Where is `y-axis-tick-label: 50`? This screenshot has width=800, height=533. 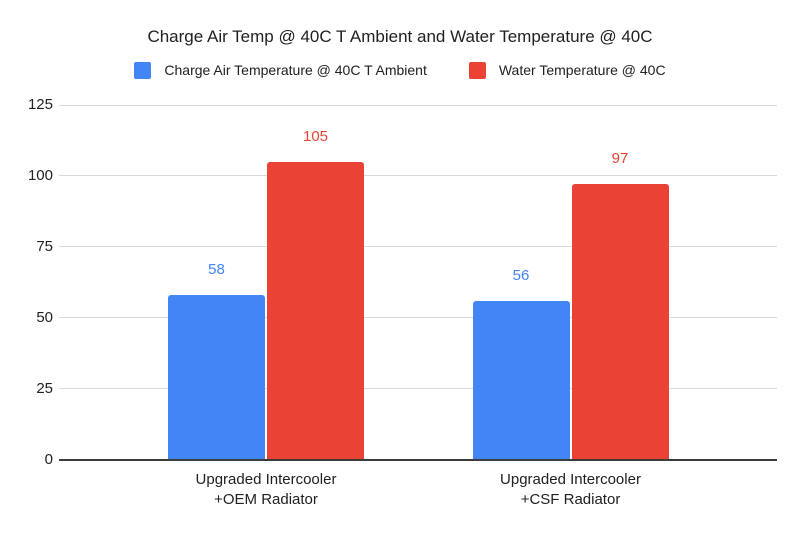 y-axis-tick-label: 50 is located at coordinates (44, 317).